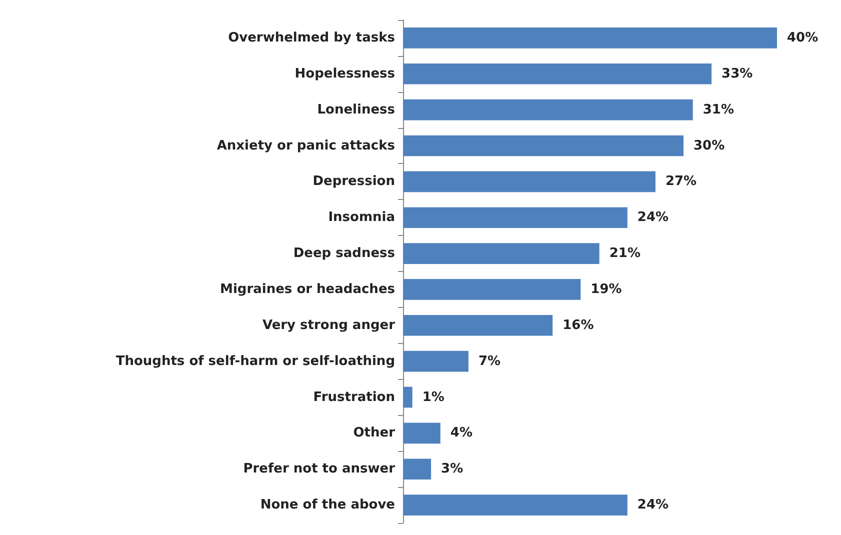  Describe the element at coordinates (489, 361) in the screenshot. I see `data-label: 7%` at that location.